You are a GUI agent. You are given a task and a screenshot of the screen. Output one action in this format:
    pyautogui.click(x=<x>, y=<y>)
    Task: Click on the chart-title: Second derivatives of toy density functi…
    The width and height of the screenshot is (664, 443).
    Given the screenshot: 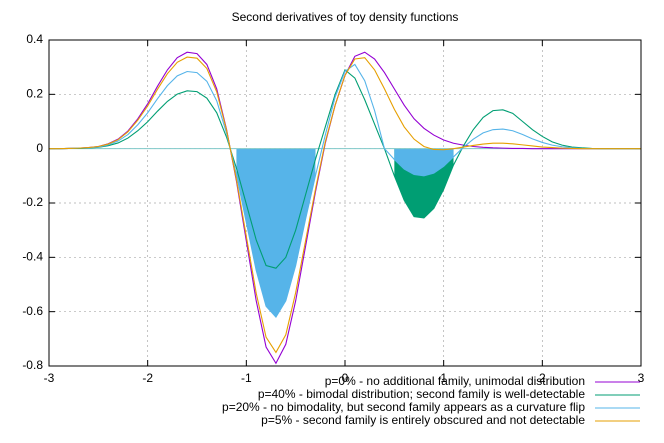 What is the action you would take?
    pyautogui.click(x=345, y=17)
    